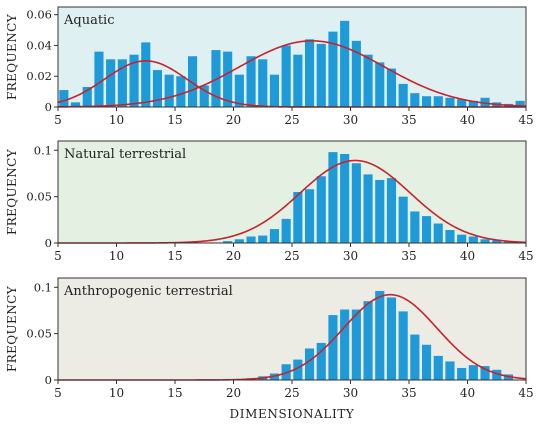  I want to click on y-tick-label: 0.02, so click(39, 76).